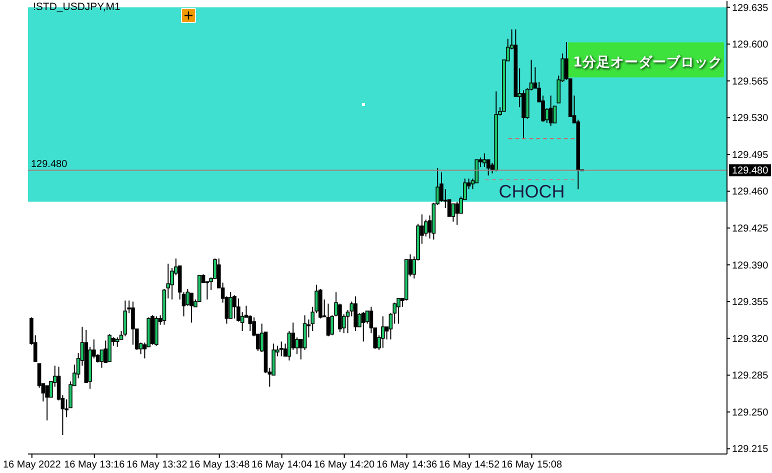 This screenshot has height=473, width=772. Describe the element at coordinates (531, 192) in the screenshot. I see `annotation: CHOCH` at that location.